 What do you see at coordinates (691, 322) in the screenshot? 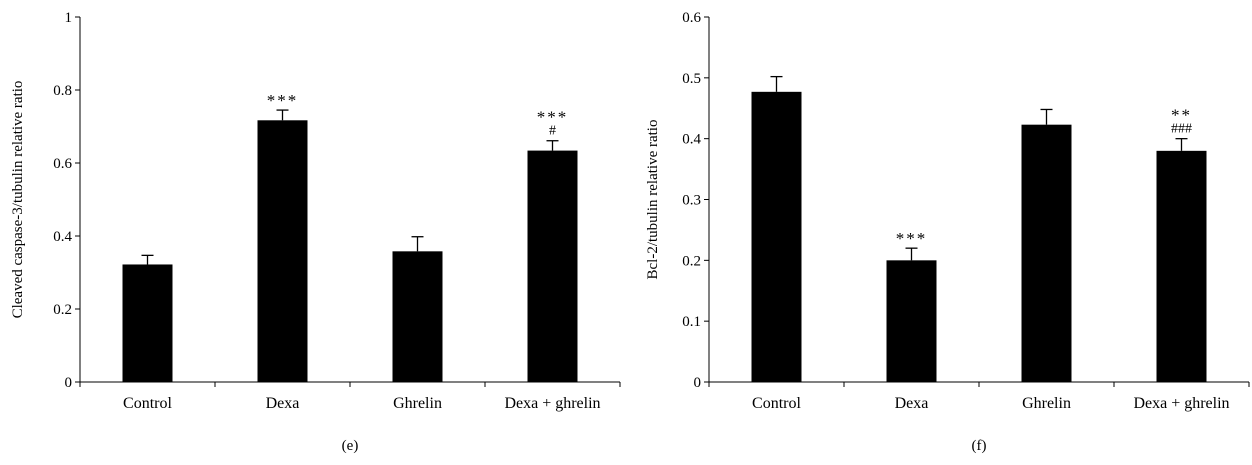
I see `y-tick-label: 0.1` at bounding box center [691, 322].